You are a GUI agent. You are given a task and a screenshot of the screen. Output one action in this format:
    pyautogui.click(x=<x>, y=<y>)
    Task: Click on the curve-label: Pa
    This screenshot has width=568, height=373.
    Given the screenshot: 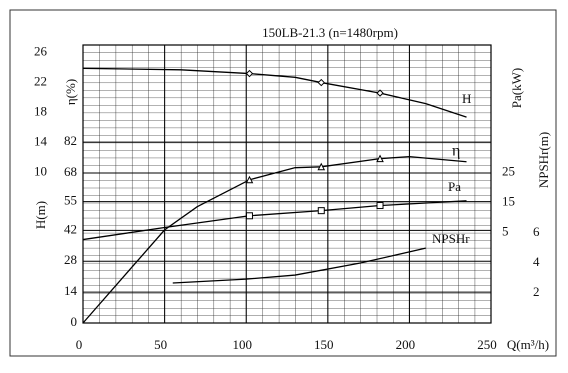 What is the action you would take?
    pyautogui.click(x=454, y=186)
    